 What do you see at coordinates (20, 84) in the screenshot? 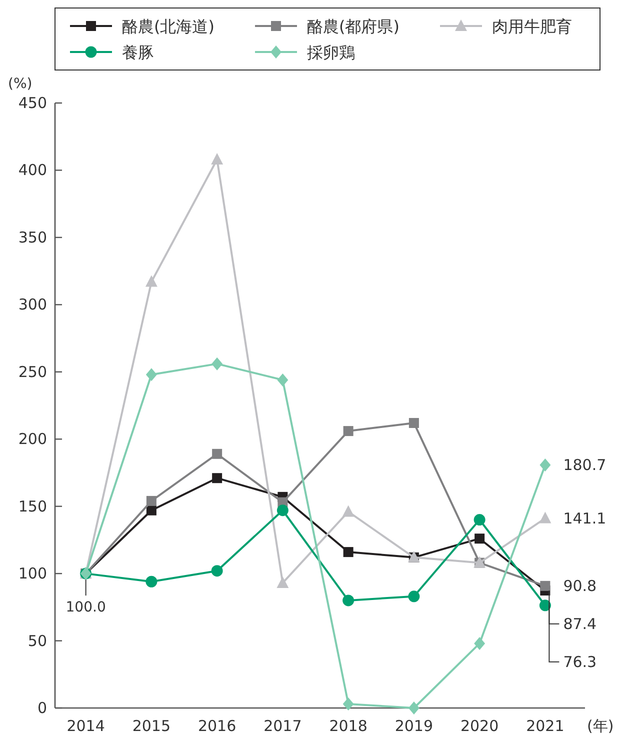
I see `y-axis-title: (%)` at bounding box center [20, 84].